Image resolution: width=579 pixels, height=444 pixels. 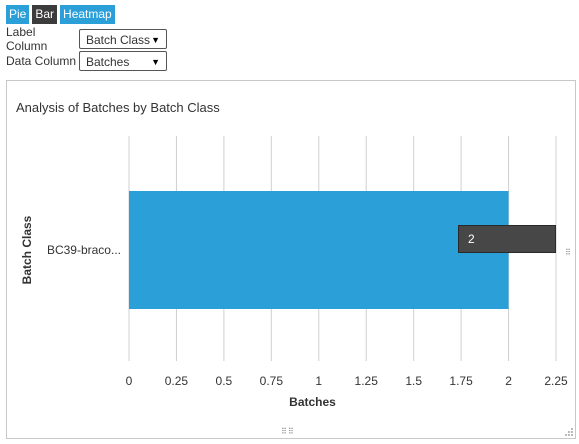 I want to click on x-tick-label: 2.25, so click(x=556, y=381).